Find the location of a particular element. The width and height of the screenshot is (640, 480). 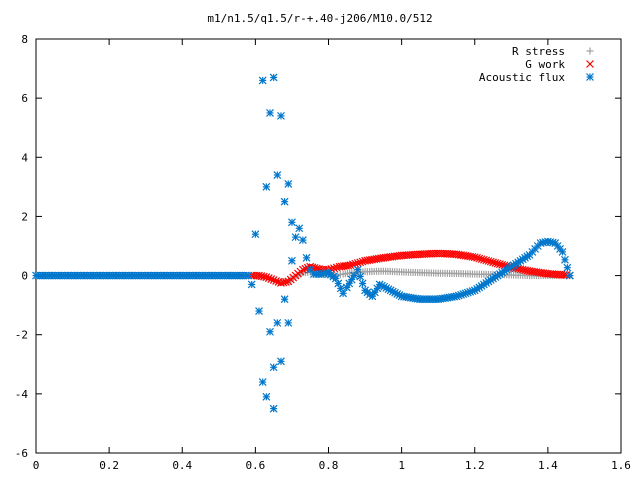

y-tick-label: 4 is located at coordinates (24, 157).